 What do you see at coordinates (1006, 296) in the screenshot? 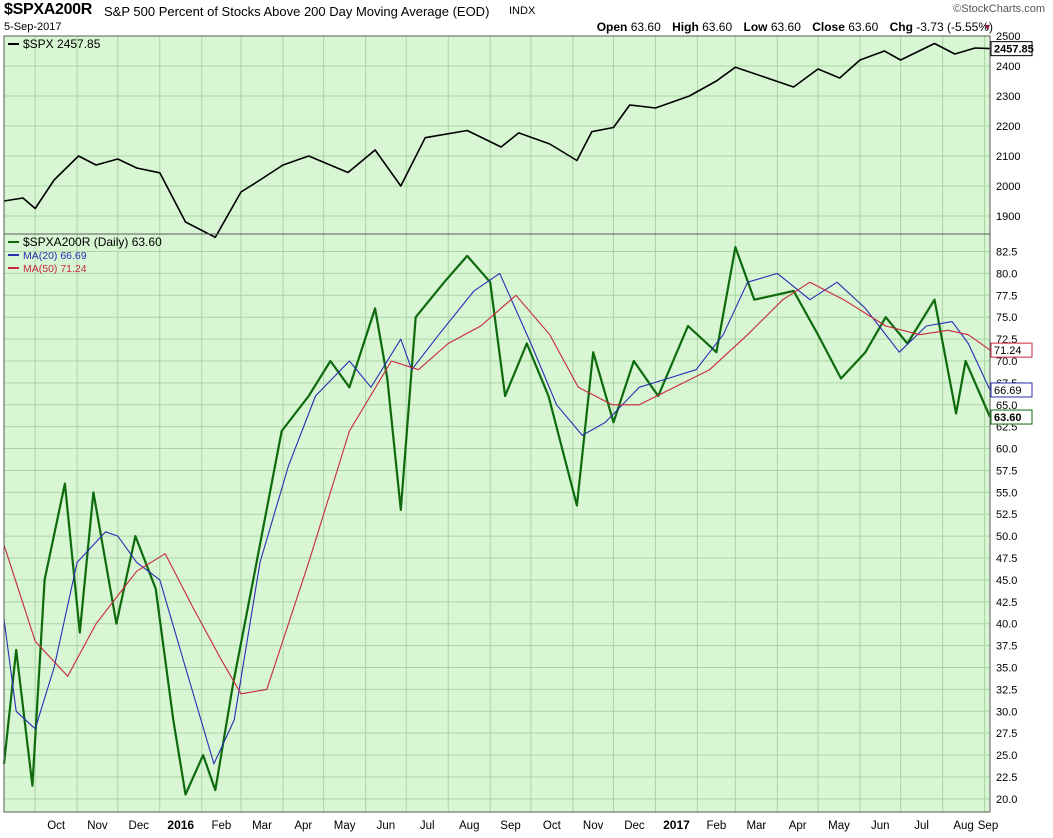
I see `y-tick-label: 77.5` at bounding box center [1006, 296].